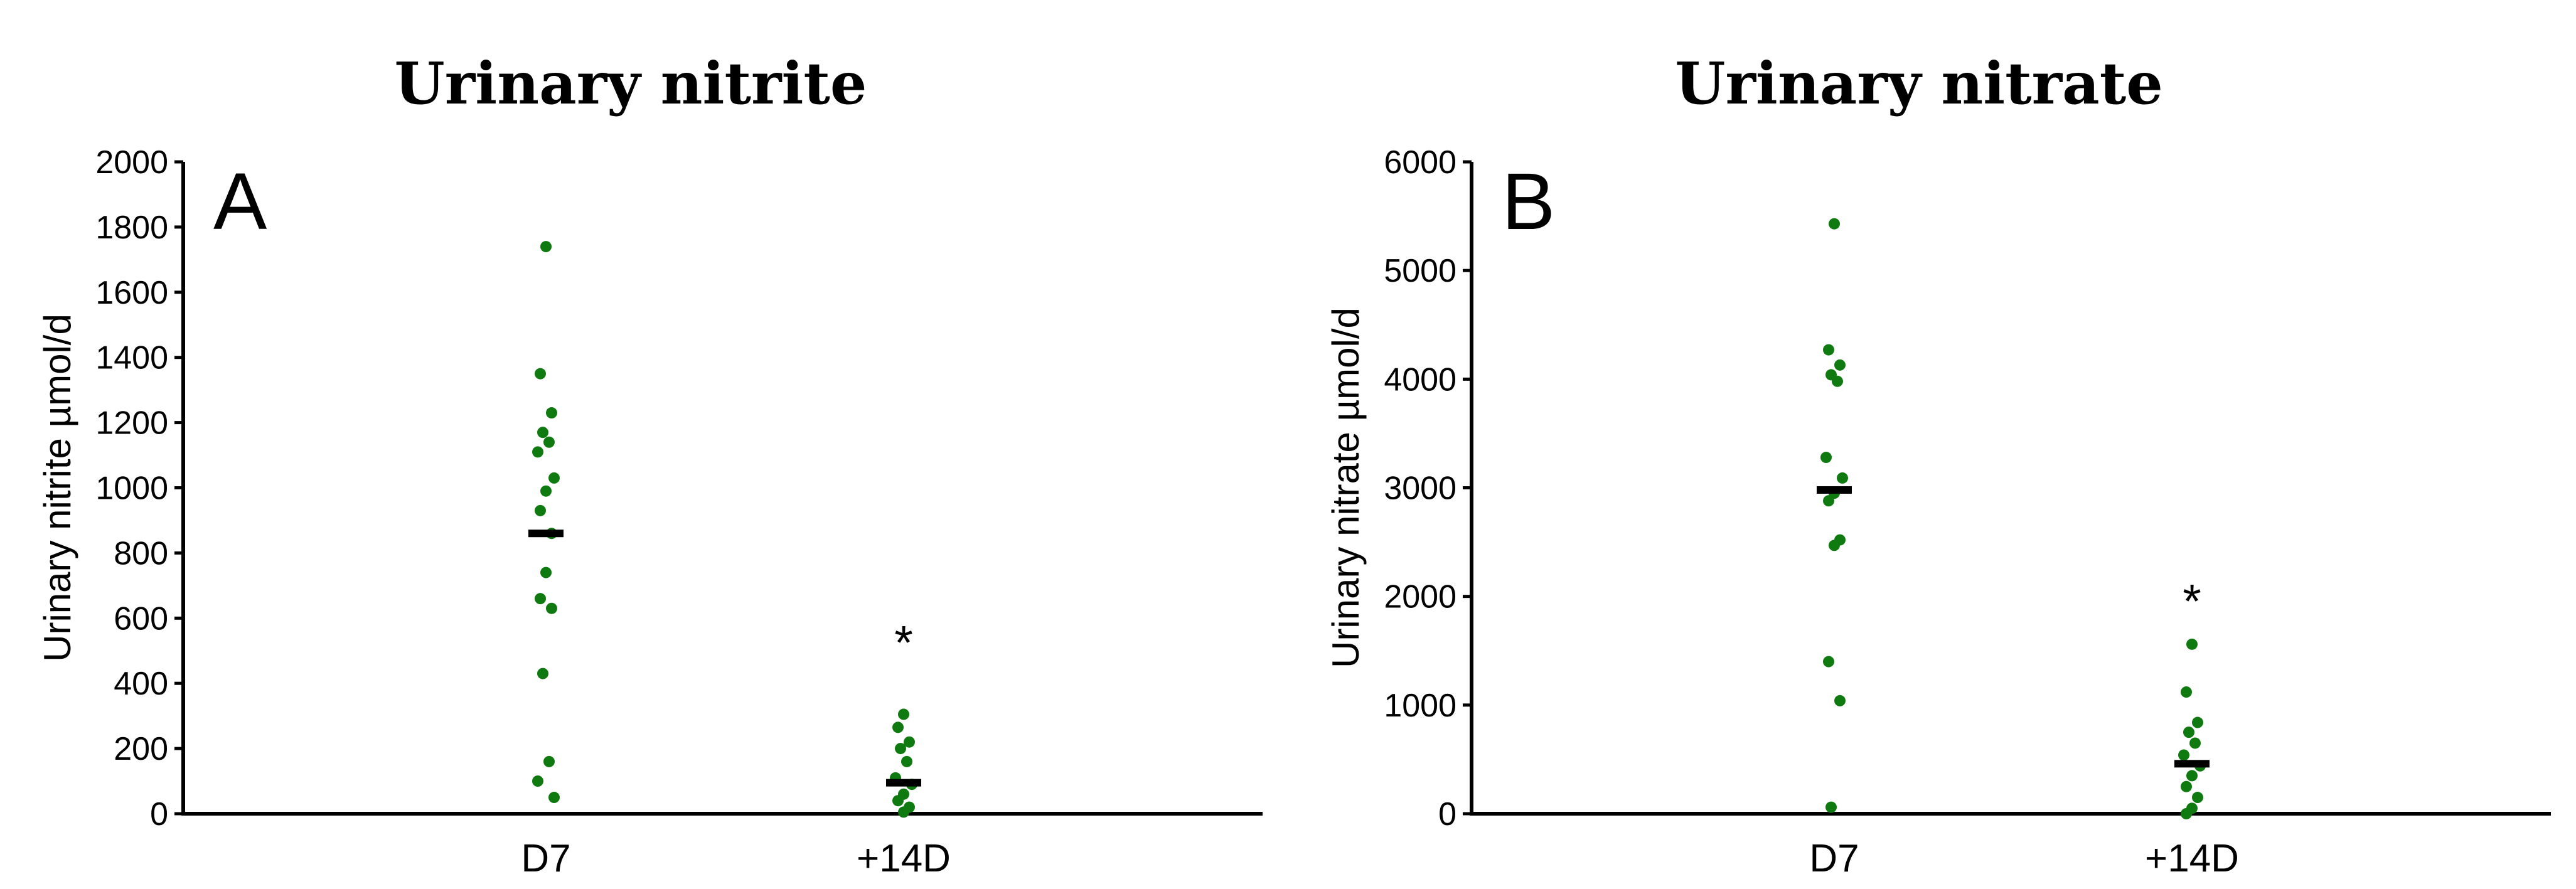 This screenshot has width=2576, height=889. Describe the element at coordinates (1420, 162) in the screenshot. I see `y-tick-label: 6000` at that location.